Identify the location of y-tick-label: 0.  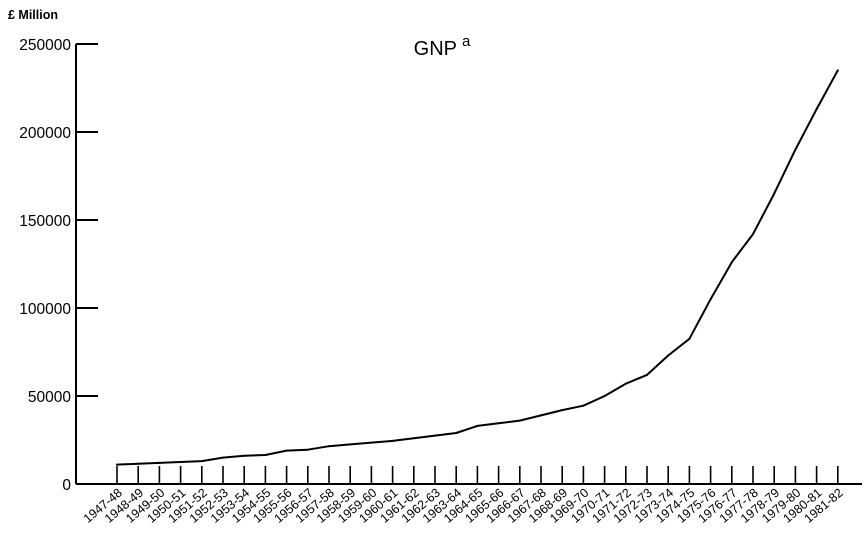
(66, 485).